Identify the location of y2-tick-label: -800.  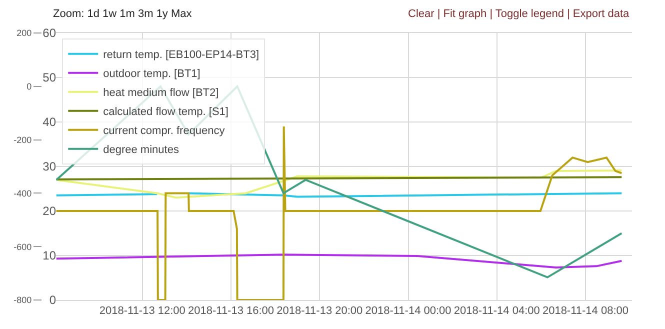
(23, 300).